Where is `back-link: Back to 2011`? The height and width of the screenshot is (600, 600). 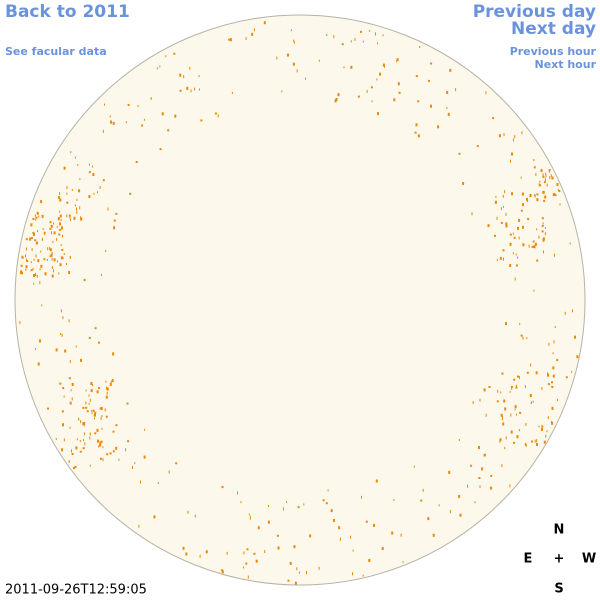
back-link: Back to 2011 is located at coordinates (67, 12).